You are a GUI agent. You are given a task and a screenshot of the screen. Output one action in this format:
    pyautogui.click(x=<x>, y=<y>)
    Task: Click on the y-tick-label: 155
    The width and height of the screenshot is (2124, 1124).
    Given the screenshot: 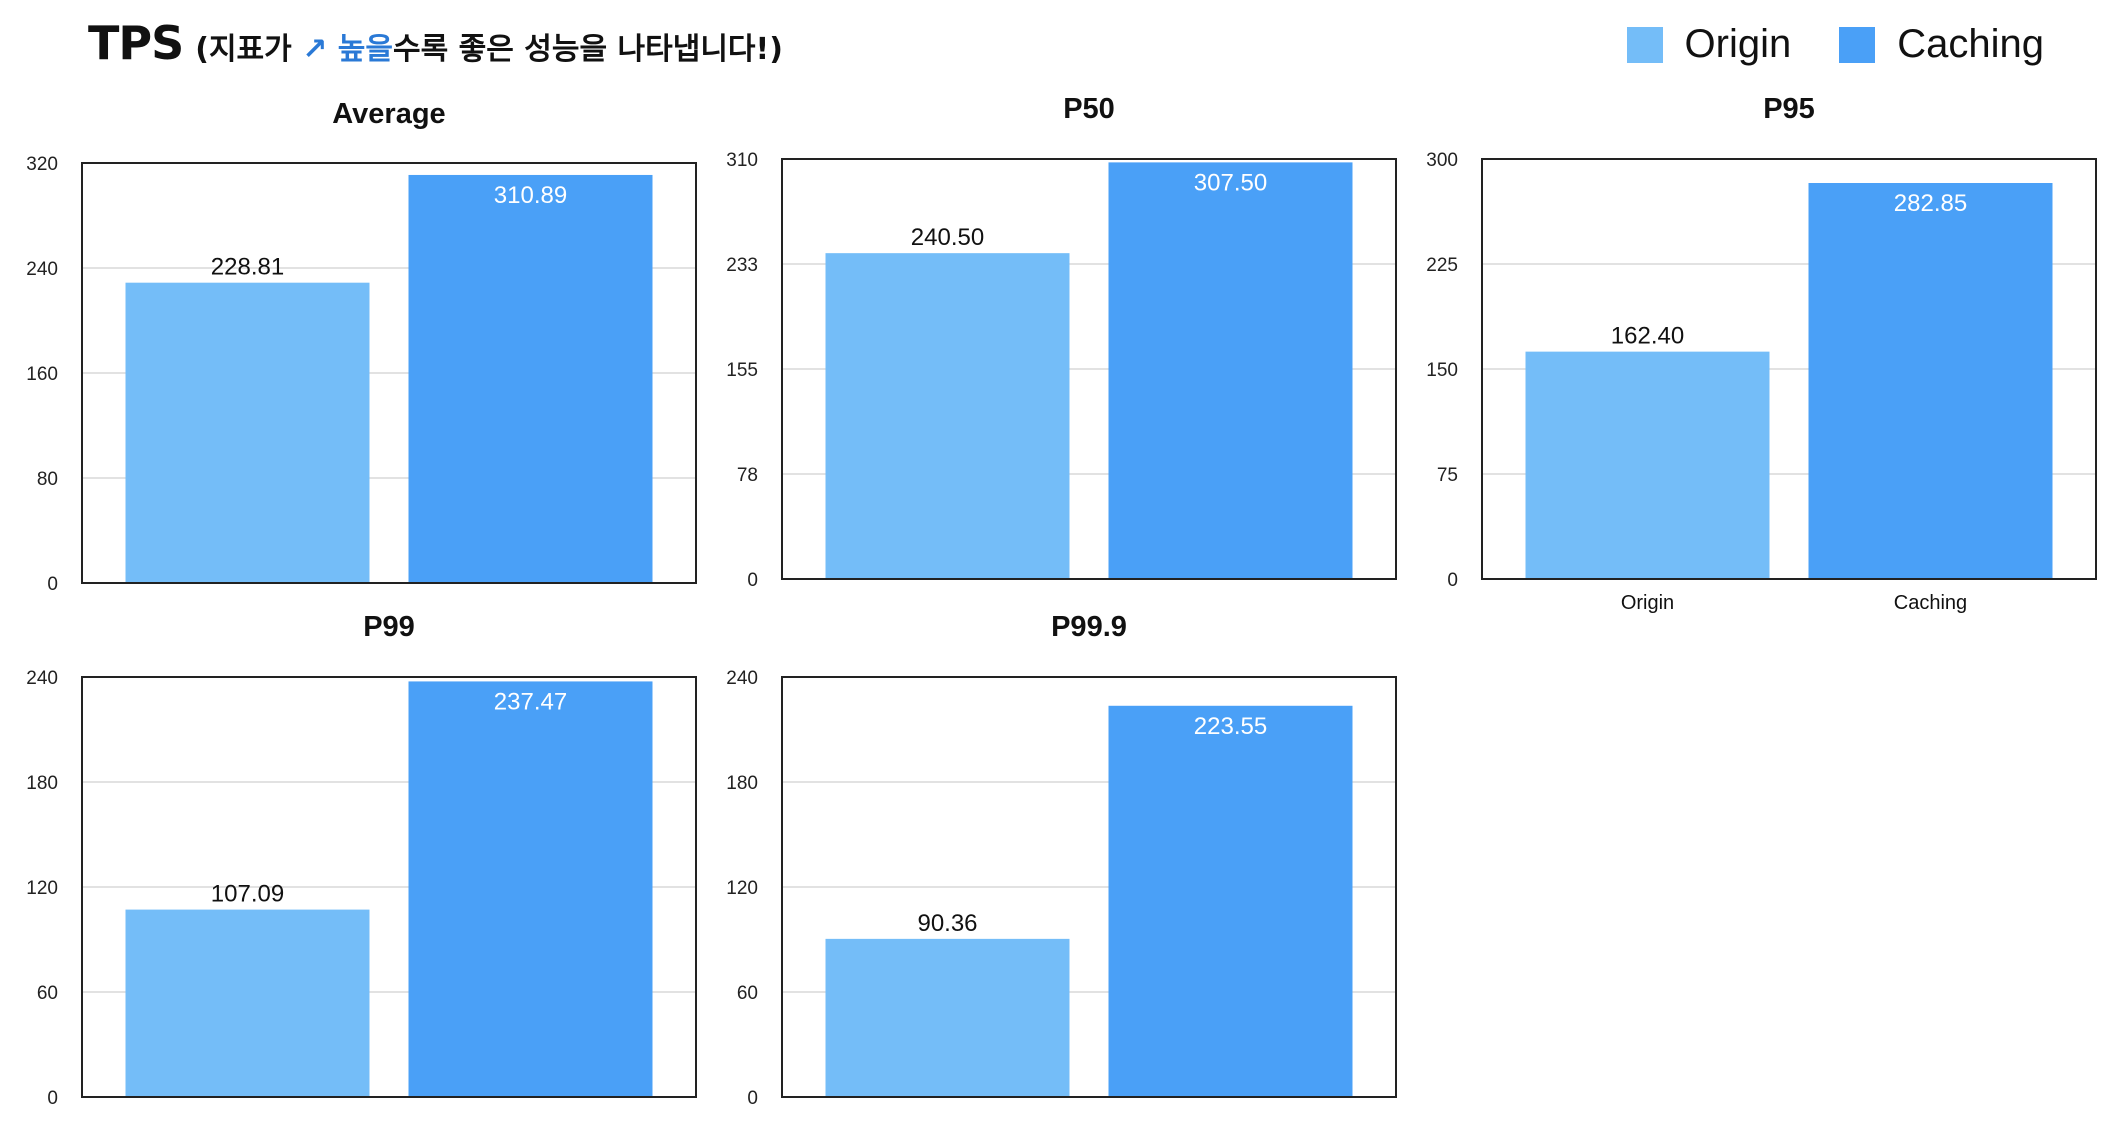 What is the action you would take?
    pyautogui.click(x=742, y=370)
    